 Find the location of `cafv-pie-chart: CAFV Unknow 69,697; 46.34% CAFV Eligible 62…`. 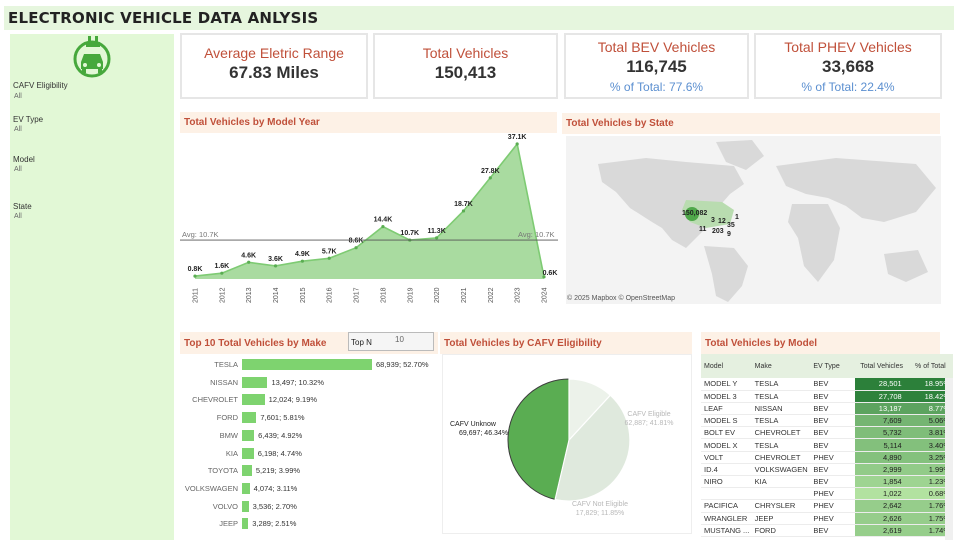

cafv-pie-chart: CAFV Unknow 69,697; 46.34% CAFV Eligible 62… is located at coordinates (567, 444).